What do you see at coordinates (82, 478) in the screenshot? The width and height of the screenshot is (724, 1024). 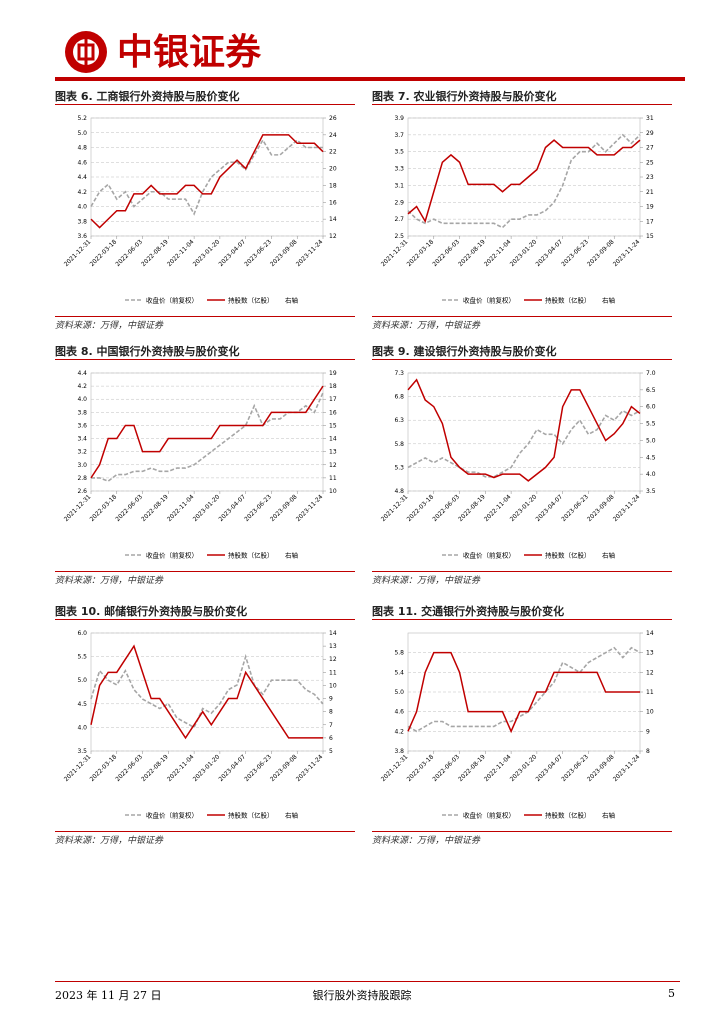 I see `y-tick-label: 2.8` at bounding box center [82, 478].